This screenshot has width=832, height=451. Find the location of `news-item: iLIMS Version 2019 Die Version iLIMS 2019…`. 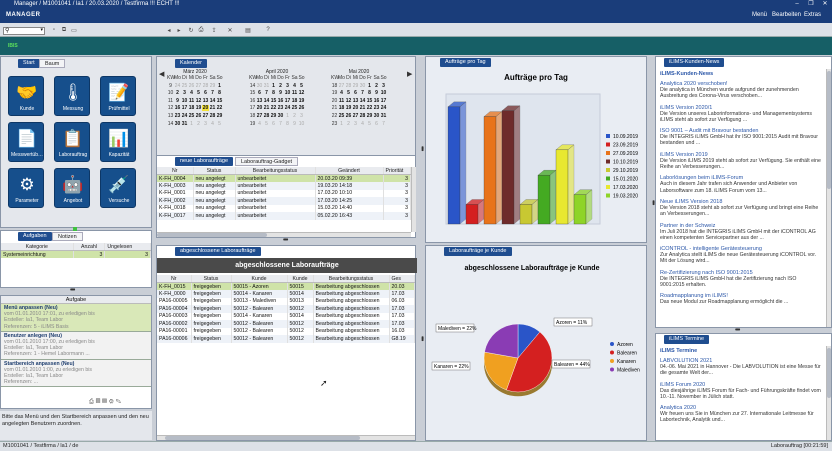

news-item: iLIMS Version 2019 Die Version iLIMS 2019… is located at coordinates (741, 161).